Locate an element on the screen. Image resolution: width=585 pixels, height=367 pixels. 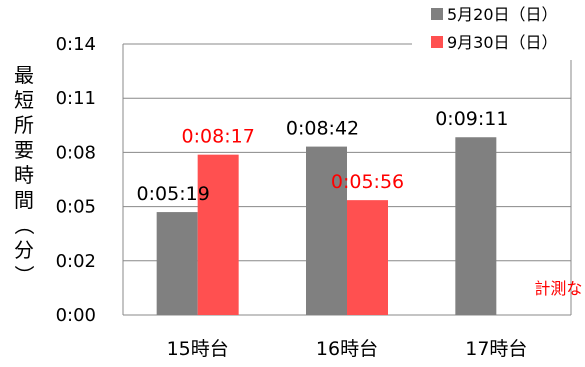
legend-label: 9月30日（日） is located at coordinates (502, 42).